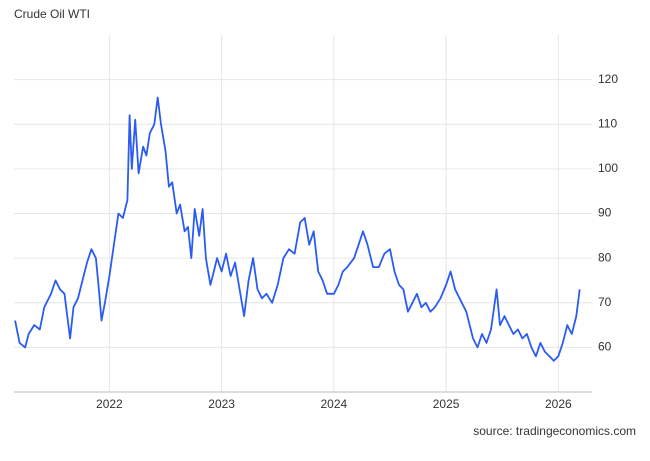 The width and height of the screenshot is (650, 461). What do you see at coordinates (446, 404) in the screenshot?
I see `x-tick-label: 2025` at bounding box center [446, 404].